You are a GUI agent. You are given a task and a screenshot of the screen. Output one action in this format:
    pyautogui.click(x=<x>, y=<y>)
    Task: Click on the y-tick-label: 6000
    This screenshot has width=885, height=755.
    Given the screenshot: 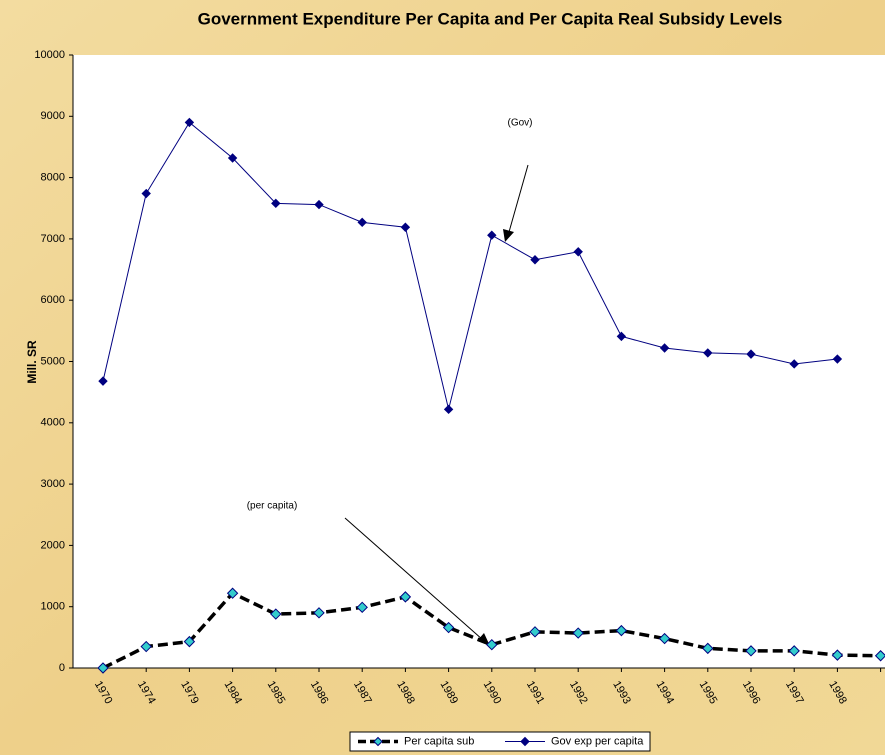 What is the action you would take?
    pyautogui.click(x=53, y=300)
    